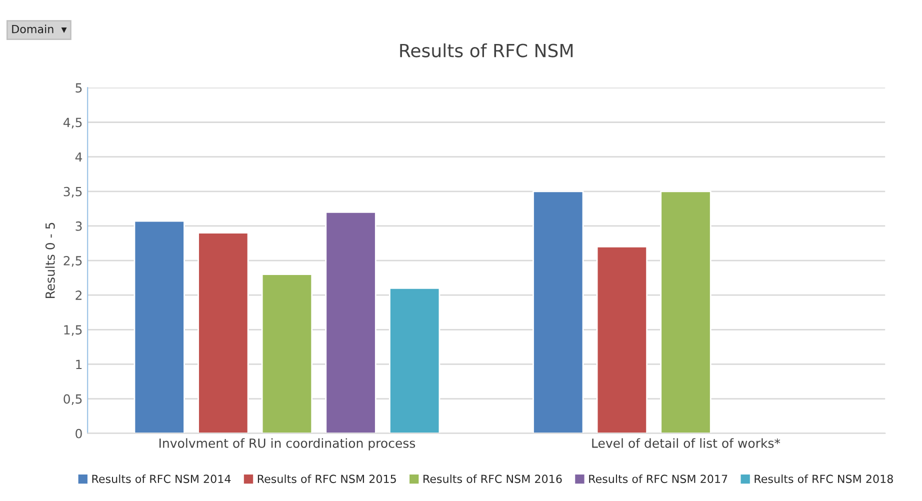  I want to click on chart-title: Results of RFC NSM, so click(486, 50).